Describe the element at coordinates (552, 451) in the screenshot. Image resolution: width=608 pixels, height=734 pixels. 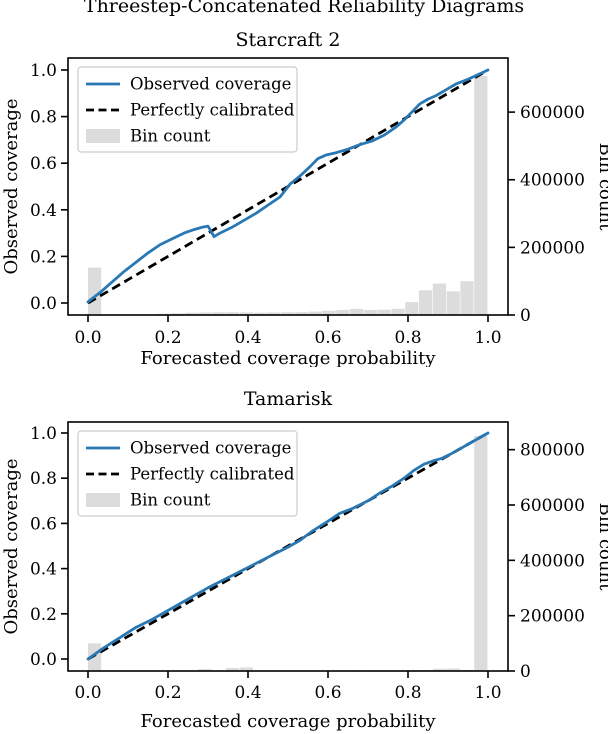
I see `y-right-tick-label: 800000` at that location.